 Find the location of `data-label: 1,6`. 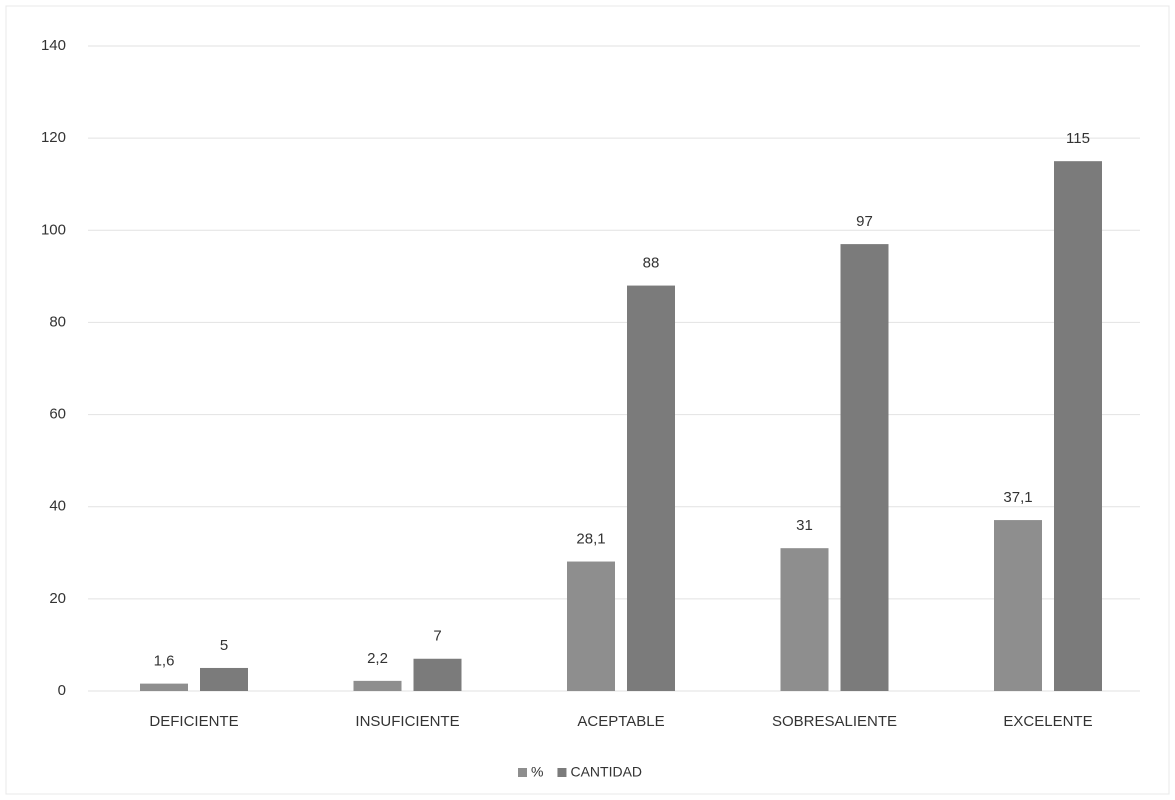

data-label: 1,6 is located at coordinates (164, 661).